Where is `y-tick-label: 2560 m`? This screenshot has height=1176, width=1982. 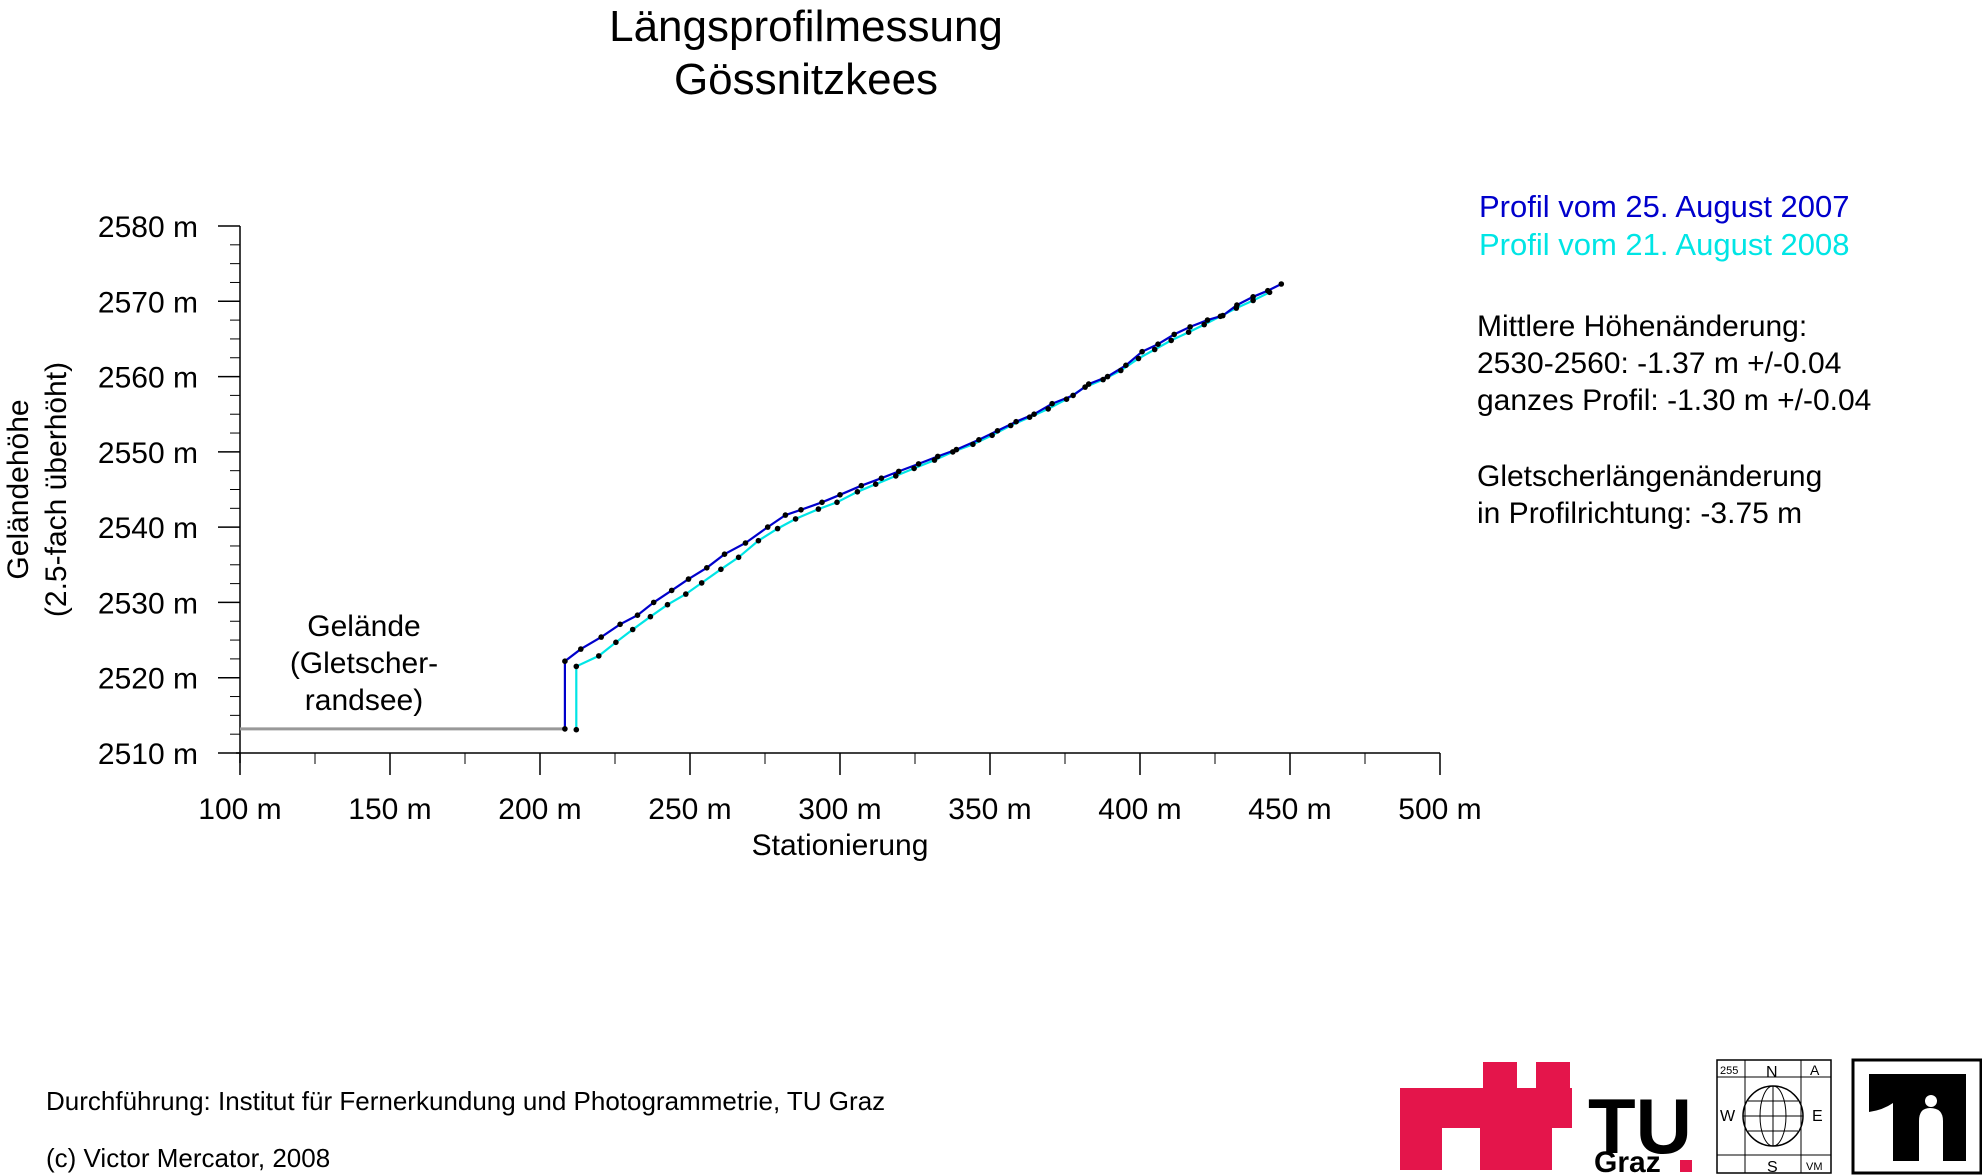 y-tick-label: 2560 m is located at coordinates (148, 378).